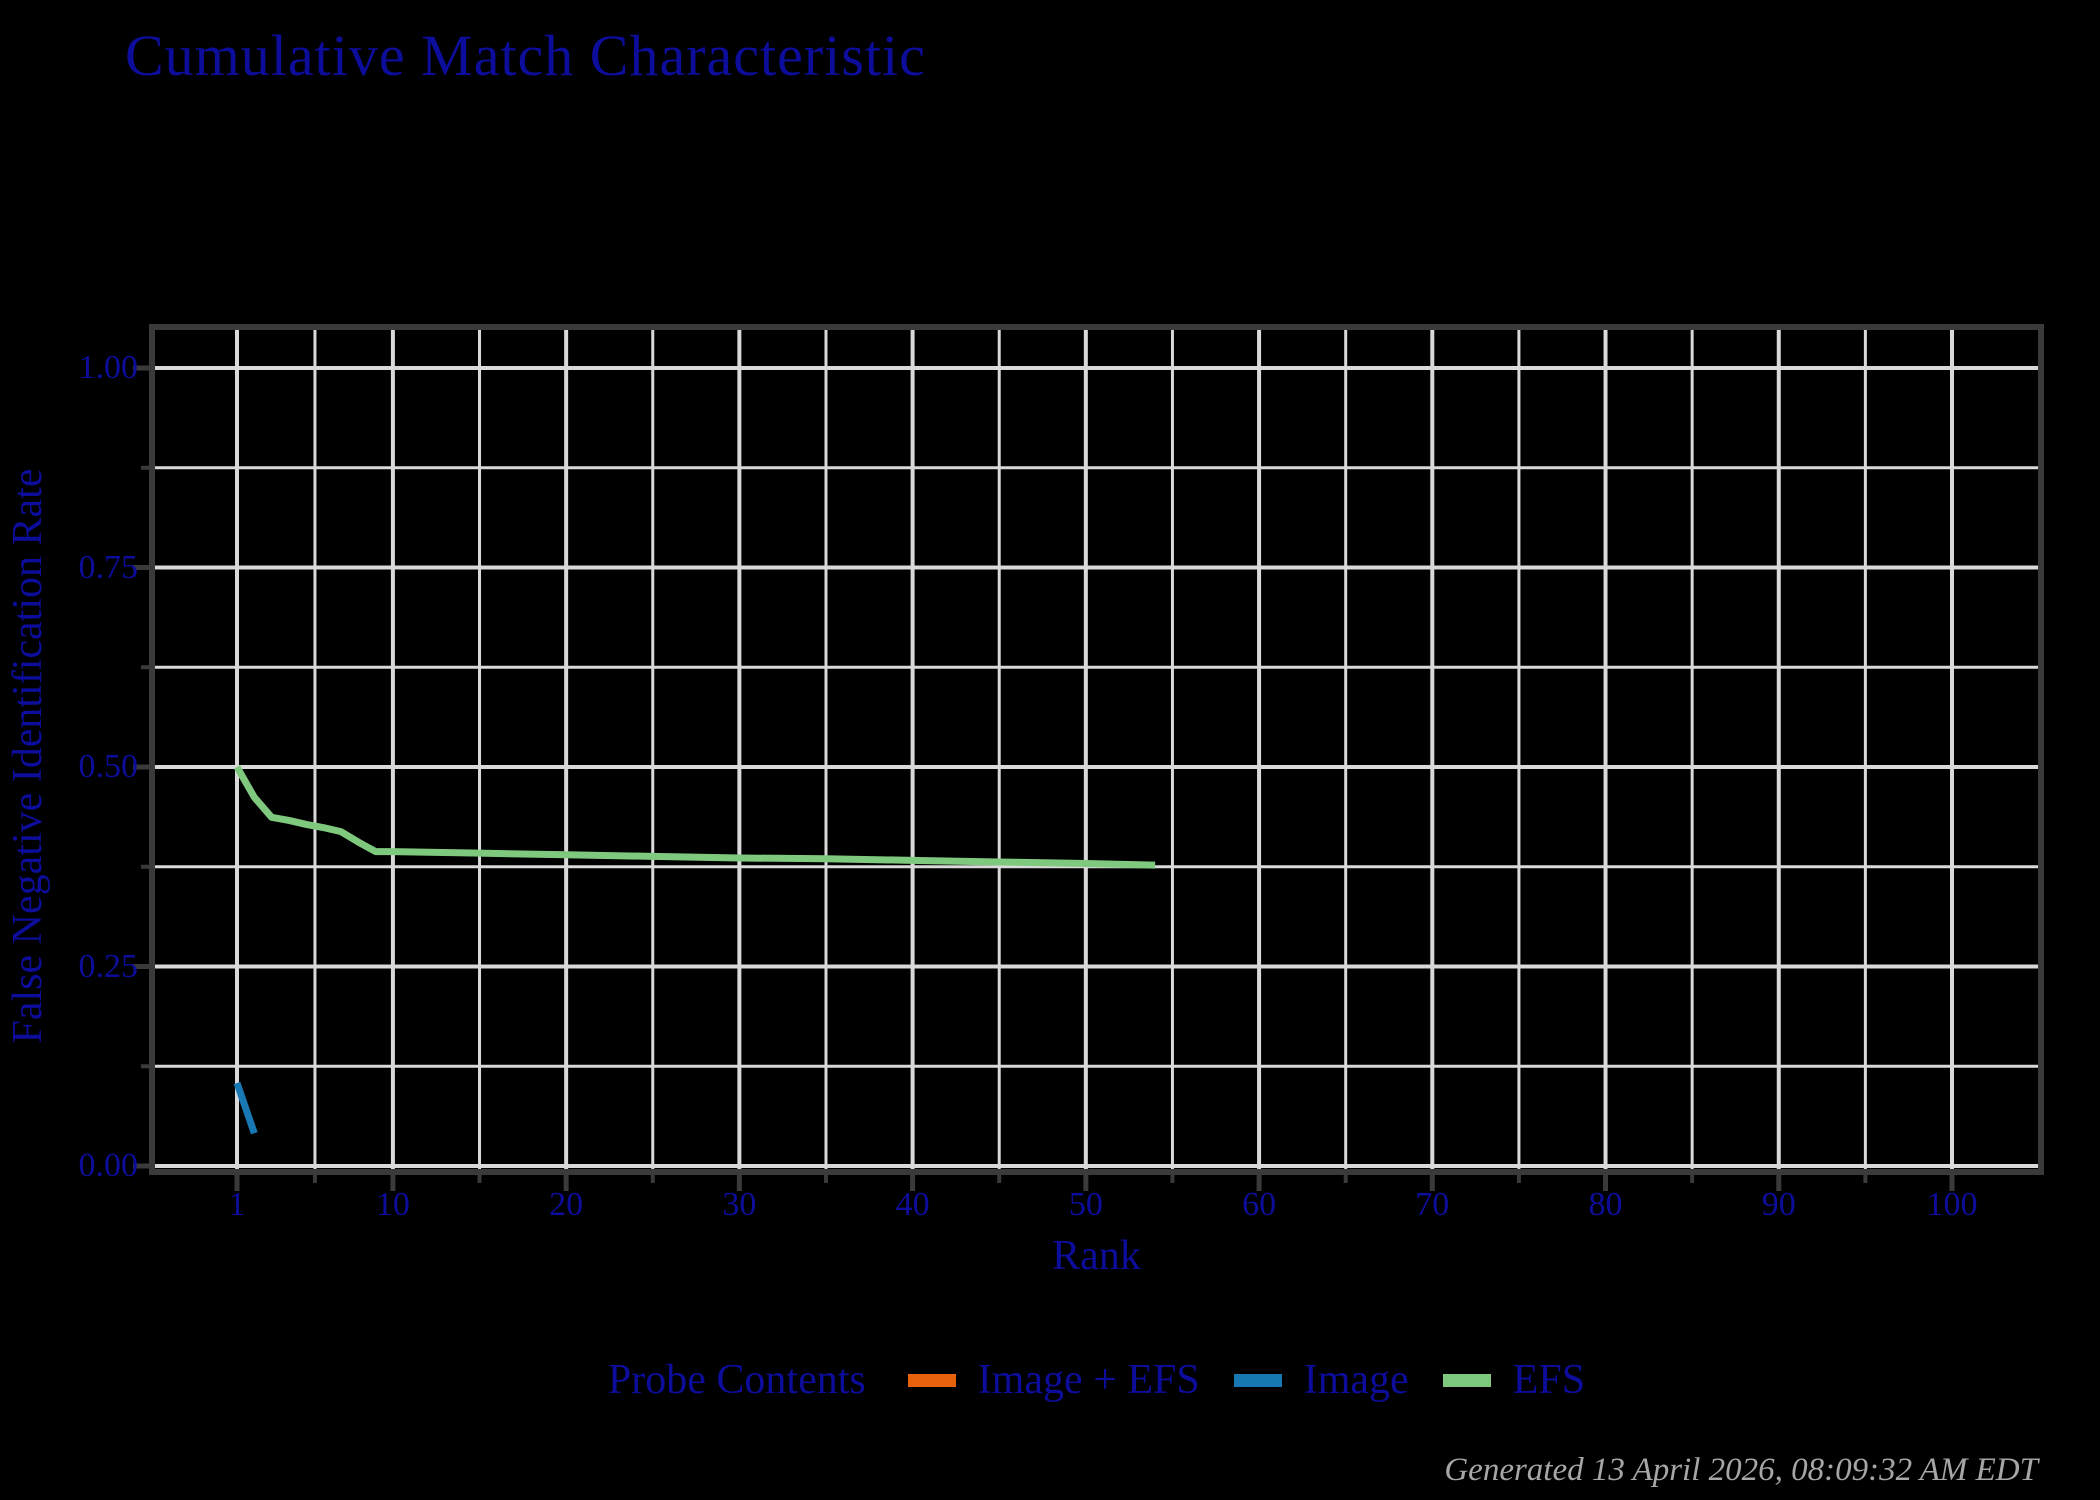  Describe the element at coordinates (108, 1165) in the screenshot. I see `y-tick-label: 0.00` at that location.